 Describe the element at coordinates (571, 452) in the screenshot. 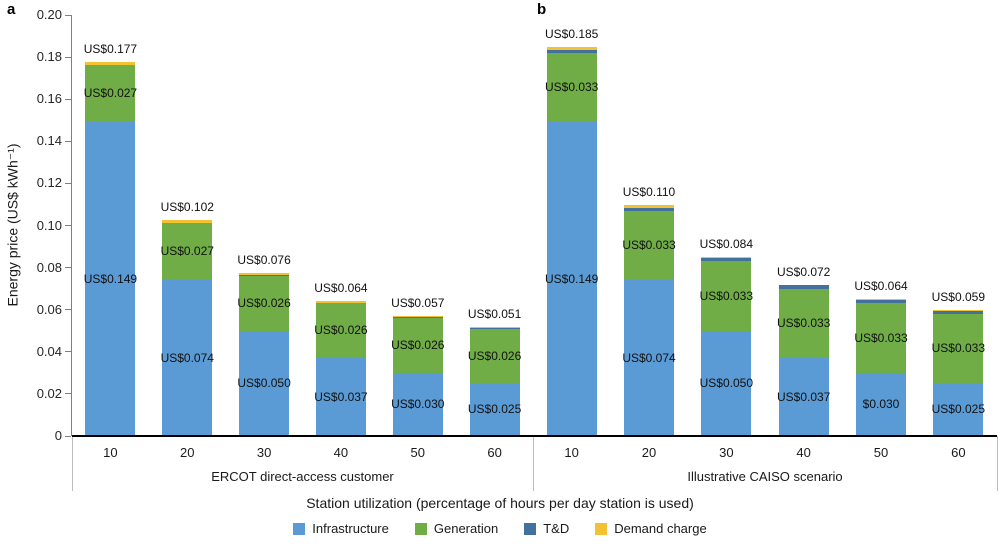

I see `x-category-label: 10` at that location.